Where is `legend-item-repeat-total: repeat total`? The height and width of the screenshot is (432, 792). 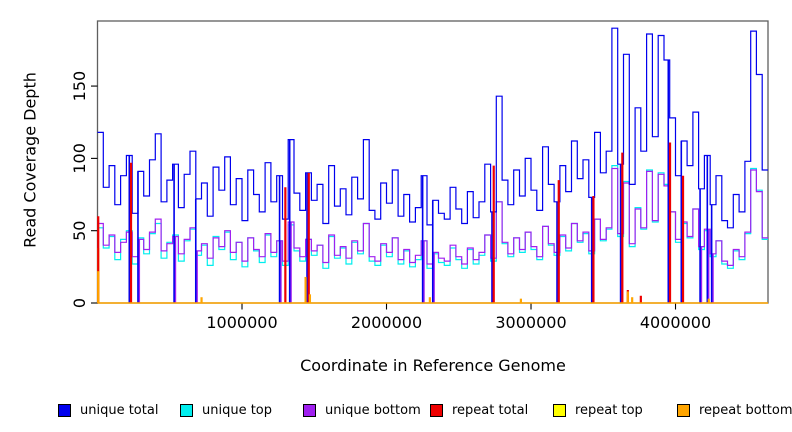 legend-item-repeat-total: repeat total is located at coordinates (479, 410).